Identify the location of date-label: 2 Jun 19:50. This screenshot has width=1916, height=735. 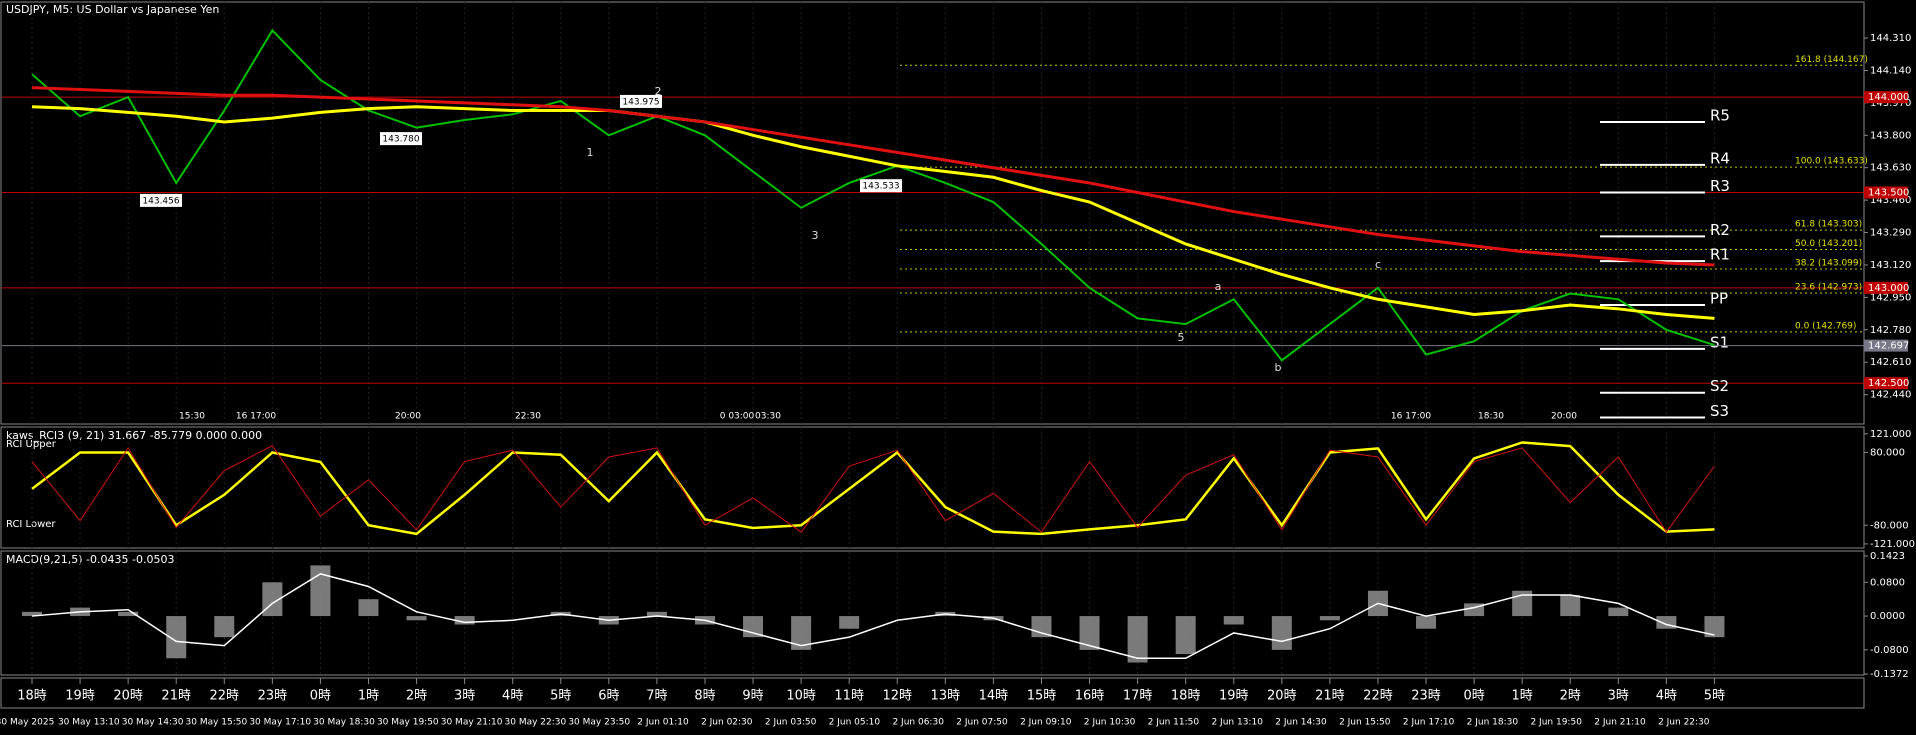
(1556, 723).